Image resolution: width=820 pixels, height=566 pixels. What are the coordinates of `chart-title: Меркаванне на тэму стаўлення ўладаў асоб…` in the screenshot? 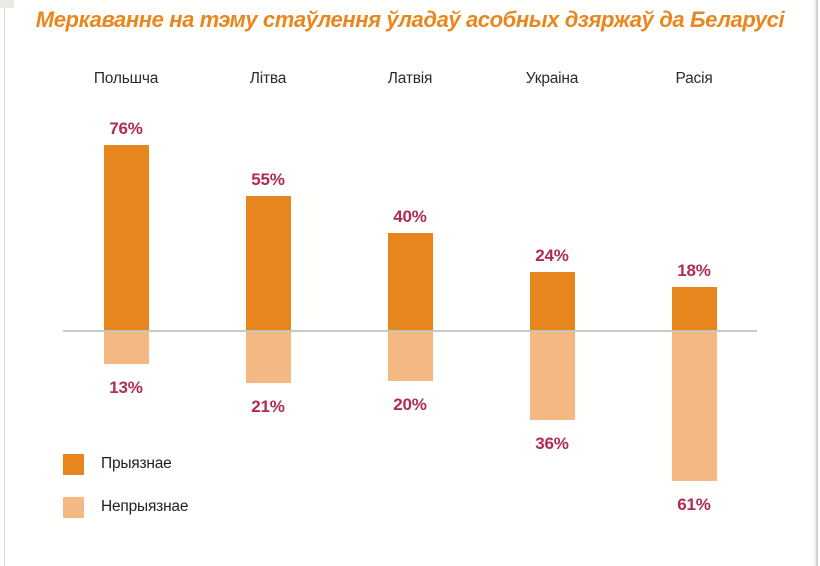 It's located at (410, 19).